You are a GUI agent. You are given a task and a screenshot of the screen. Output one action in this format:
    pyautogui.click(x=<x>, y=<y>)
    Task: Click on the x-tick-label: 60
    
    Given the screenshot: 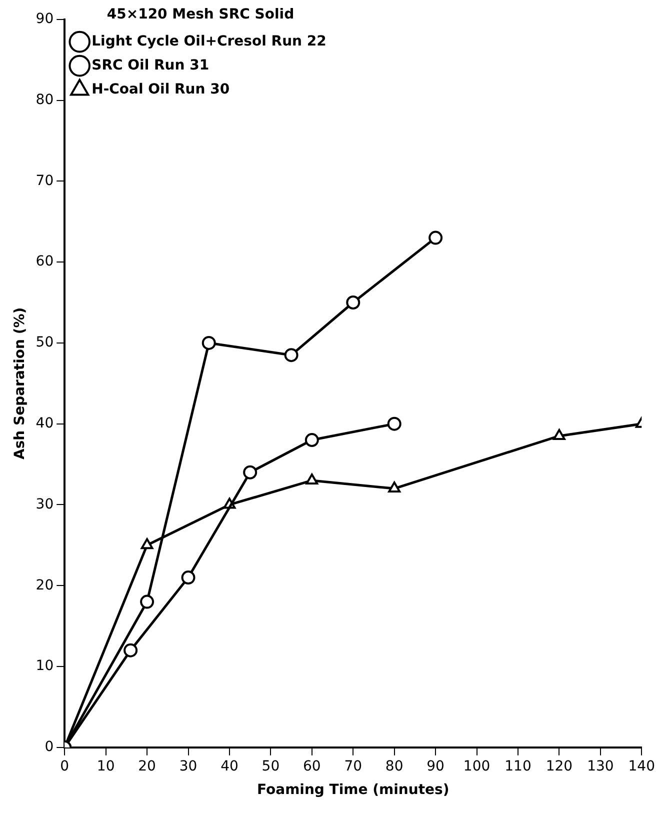 What is the action you would take?
    pyautogui.click(x=311, y=766)
    